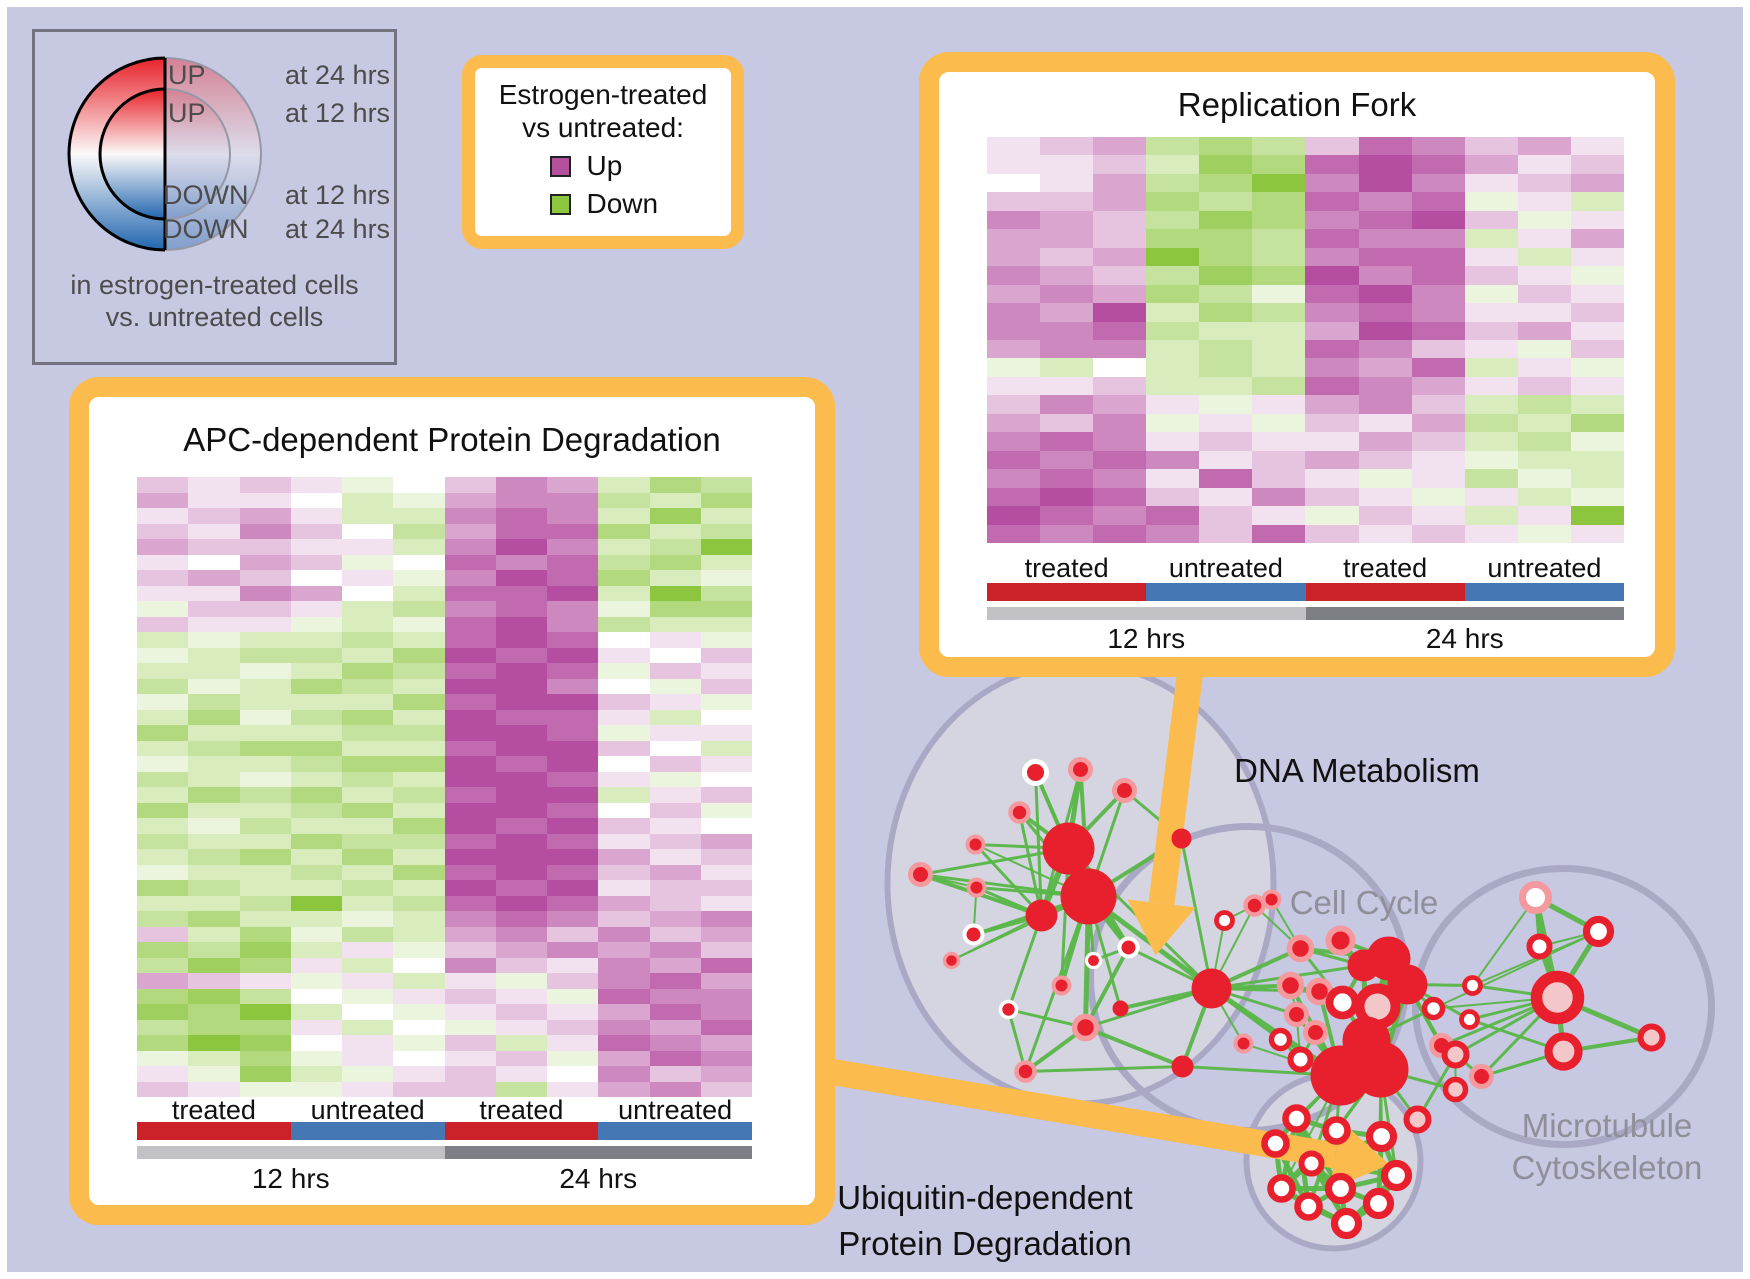 The height and width of the screenshot is (1279, 1750). I want to click on time-24h-bar, so click(598, 1152).